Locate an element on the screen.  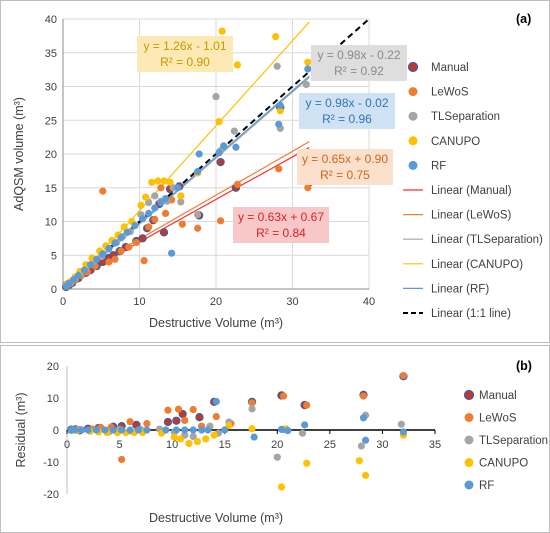
legend-label-manual: Manual is located at coordinates (498, 396).